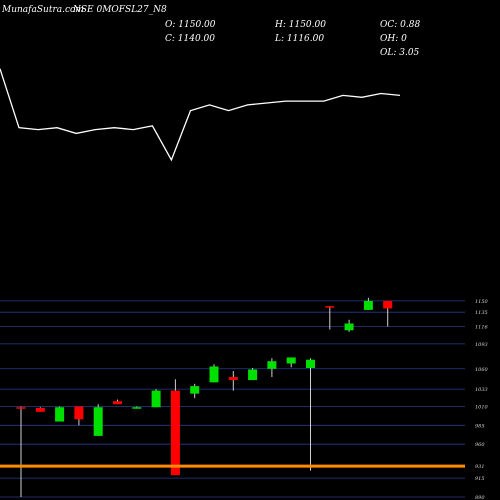  What do you see at coordinates (480, 445) in the screenshot?
I see `y-tick-label: 960` at bounding box center [480, 445].